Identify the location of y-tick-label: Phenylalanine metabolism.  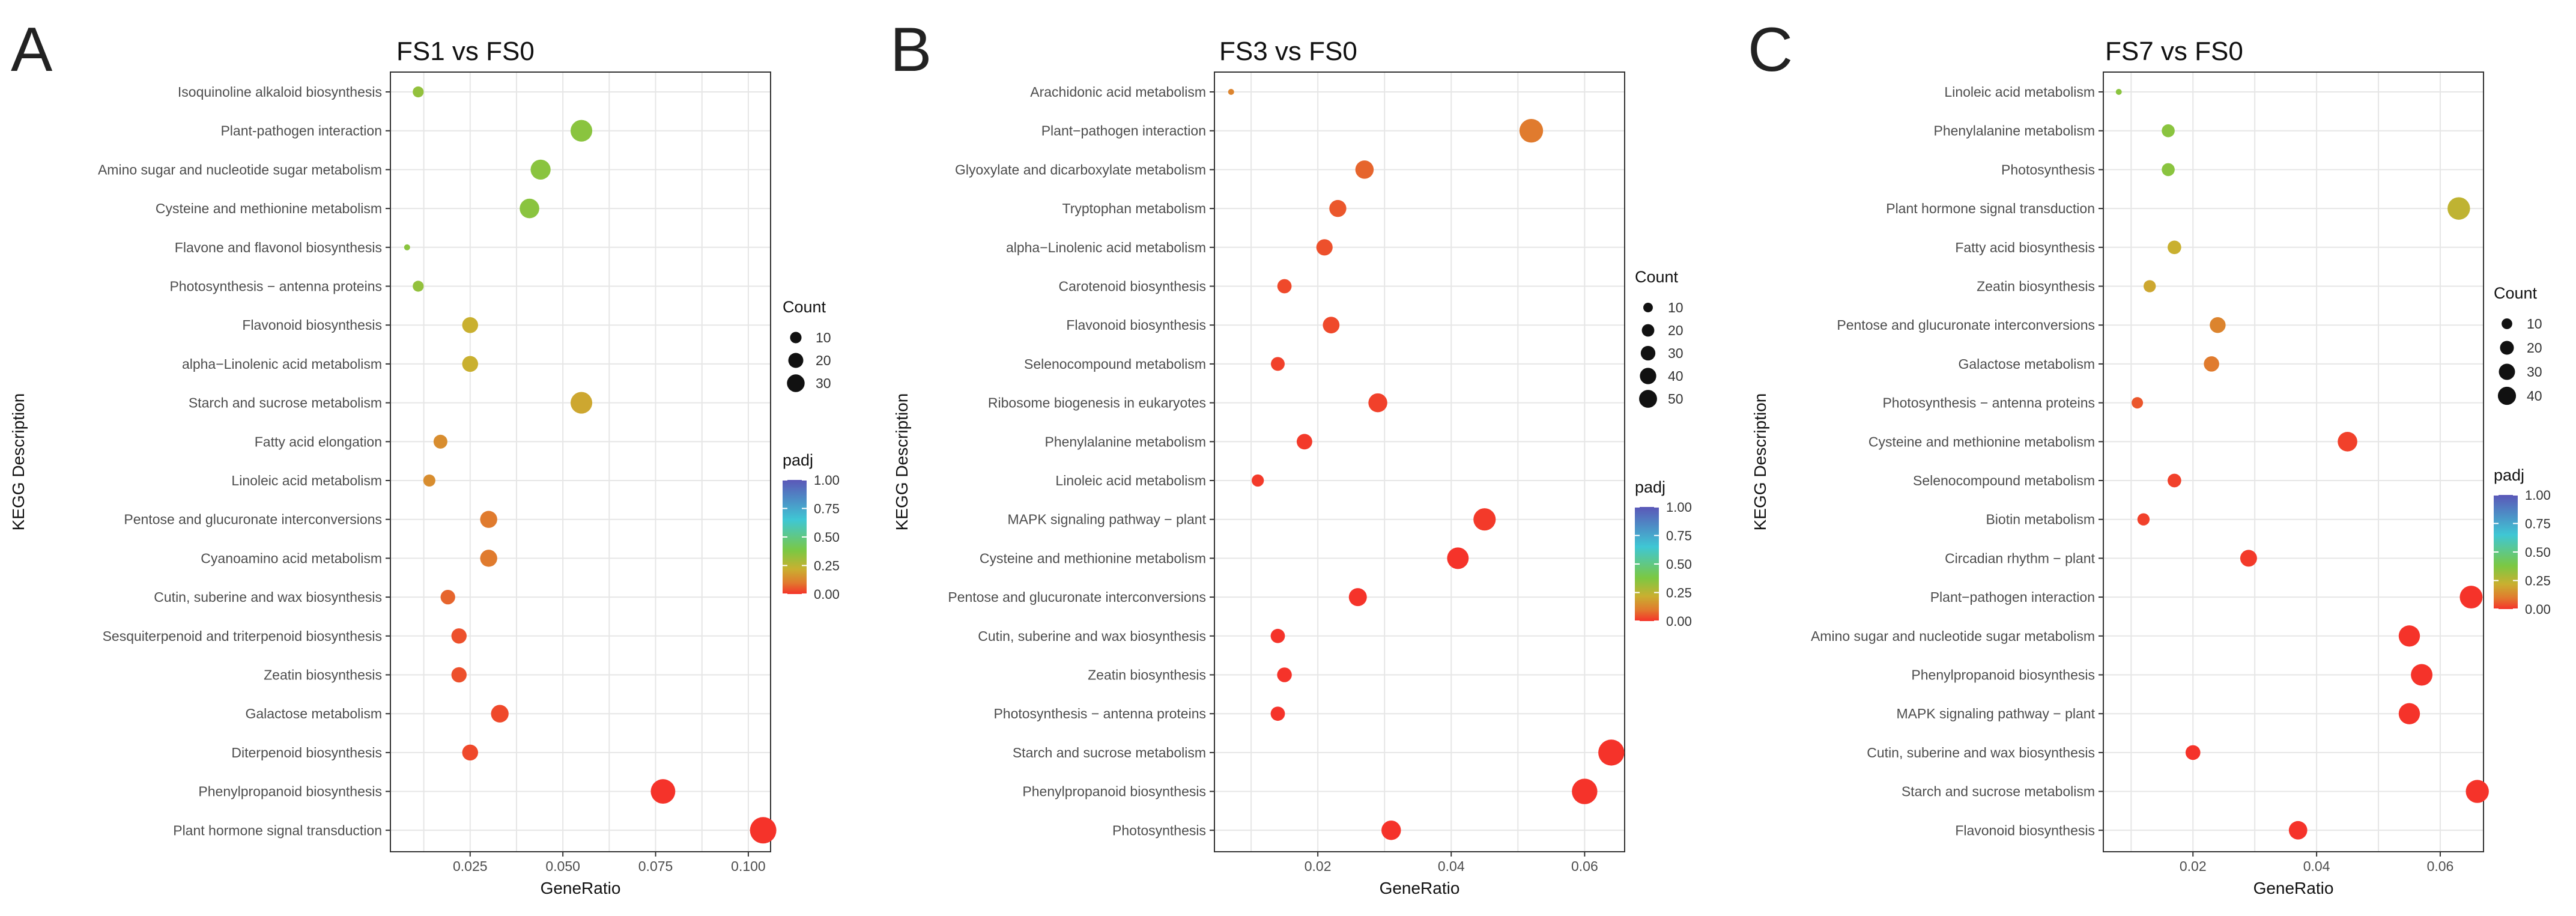
(1126, 441).